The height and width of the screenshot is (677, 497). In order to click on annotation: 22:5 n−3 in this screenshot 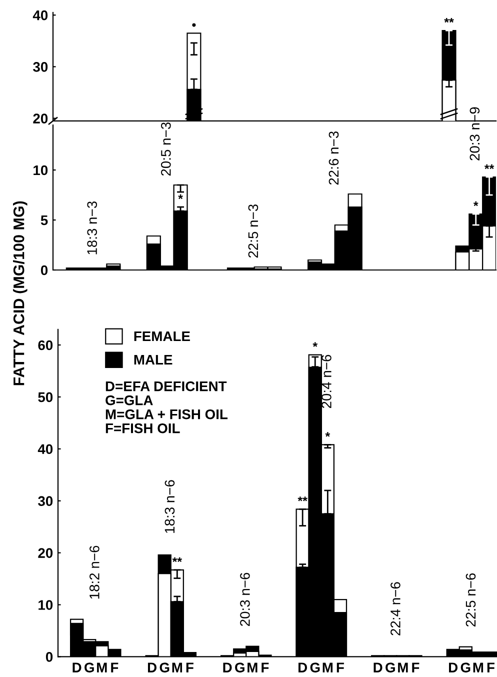, I will do `click(253, 231)`.